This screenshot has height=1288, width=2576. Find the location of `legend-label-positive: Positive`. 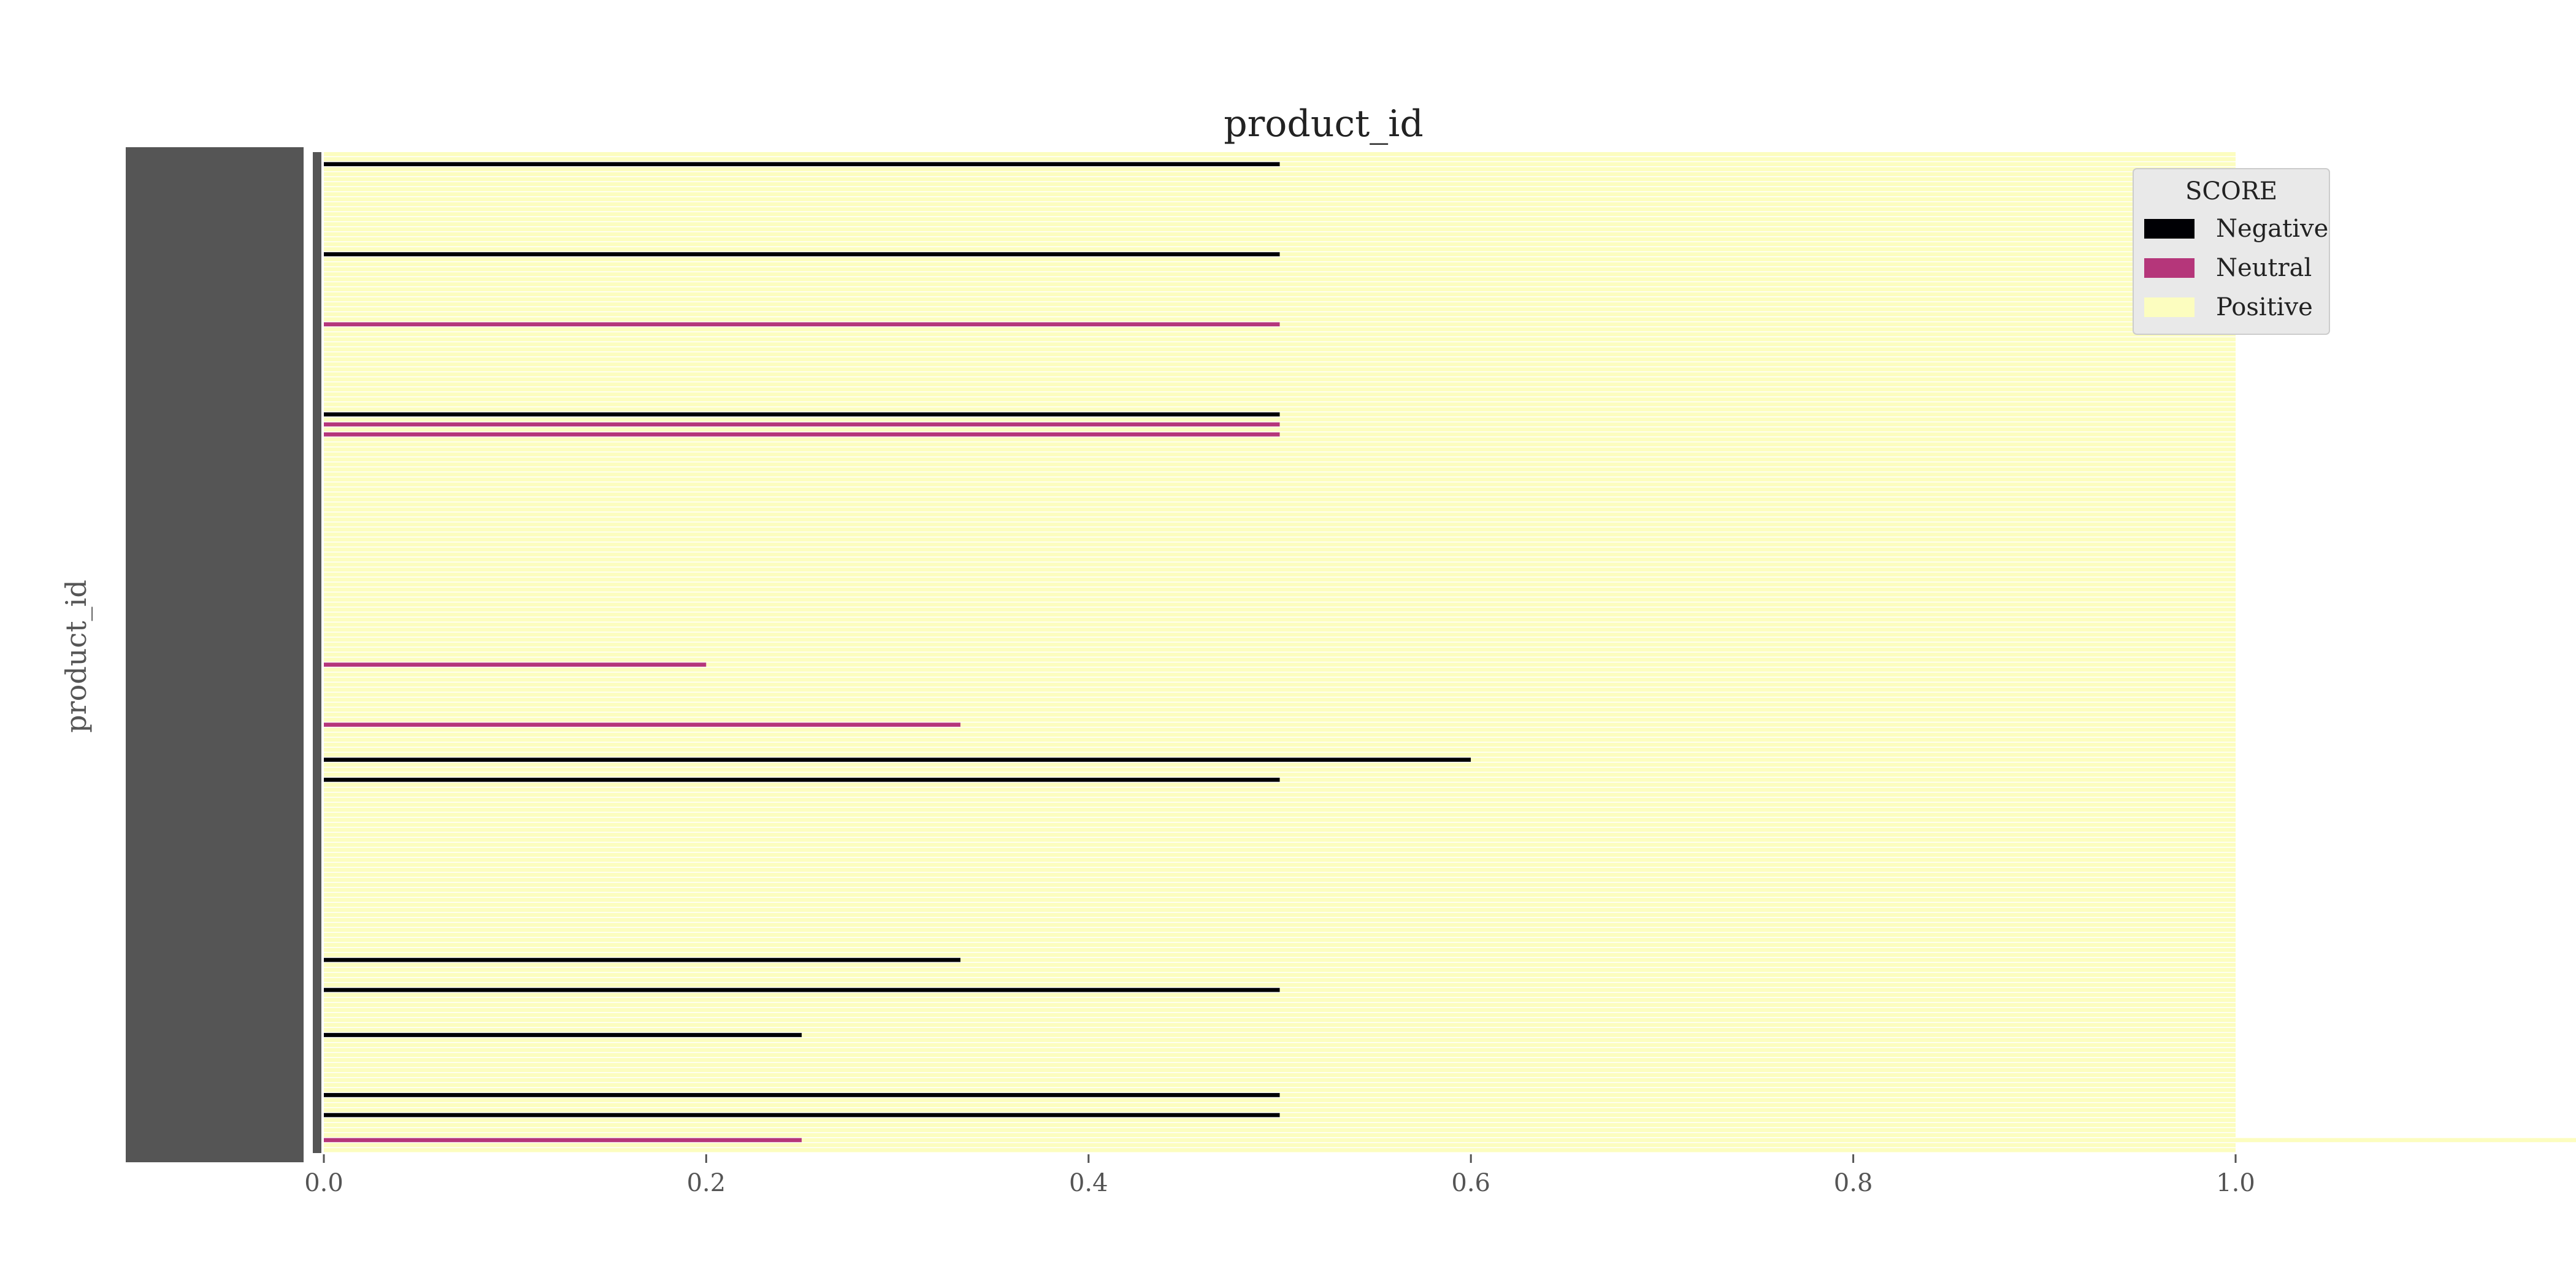

legend-label-positive: Positive is located at coordinates (2264, 307).